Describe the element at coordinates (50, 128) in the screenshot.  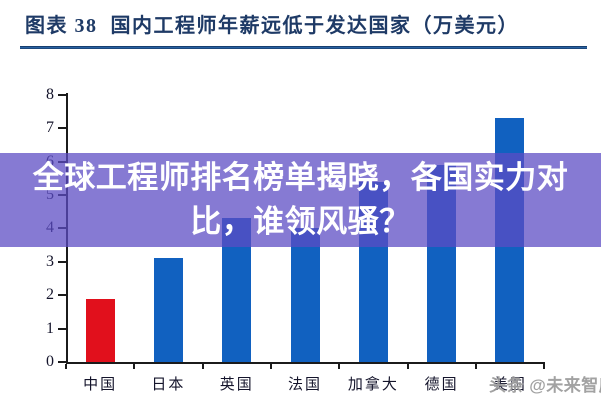
I see `y-tick-label: 7` at that location.